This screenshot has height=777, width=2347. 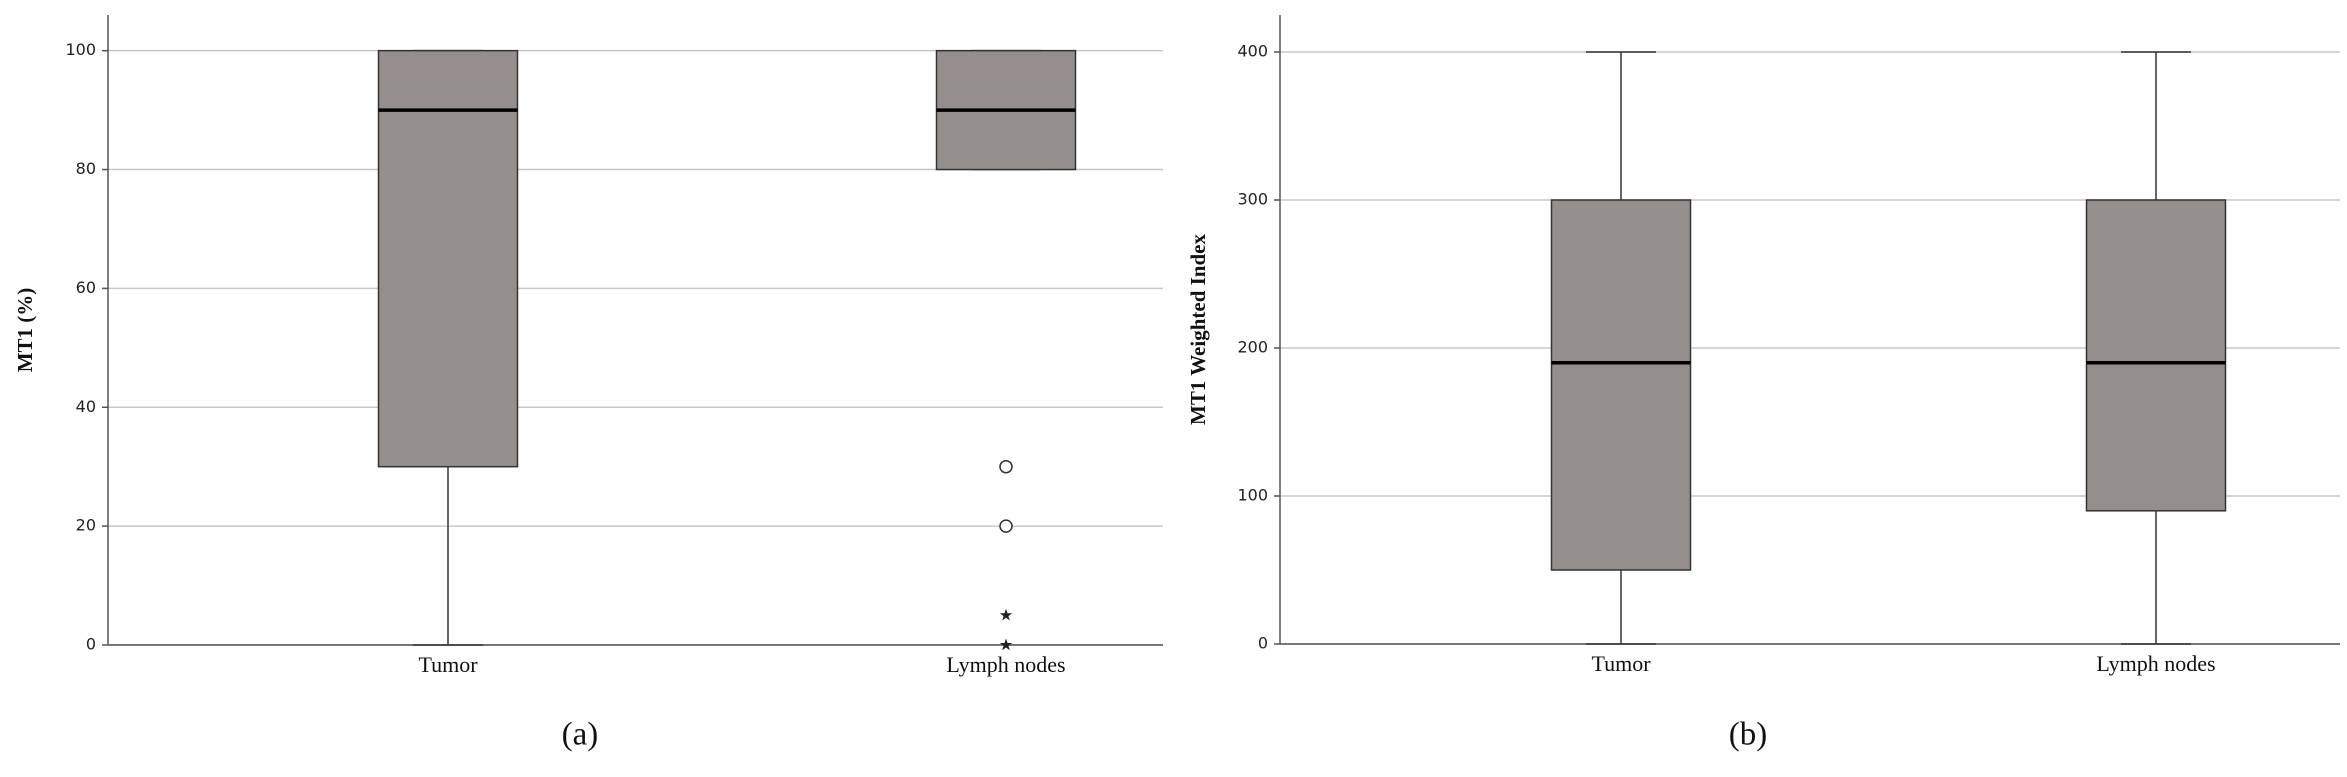 What do you see at coordinates (1252, 51) in the screenshot?
I see `y-tick-label: 400` at bounding box center [1252, 51].